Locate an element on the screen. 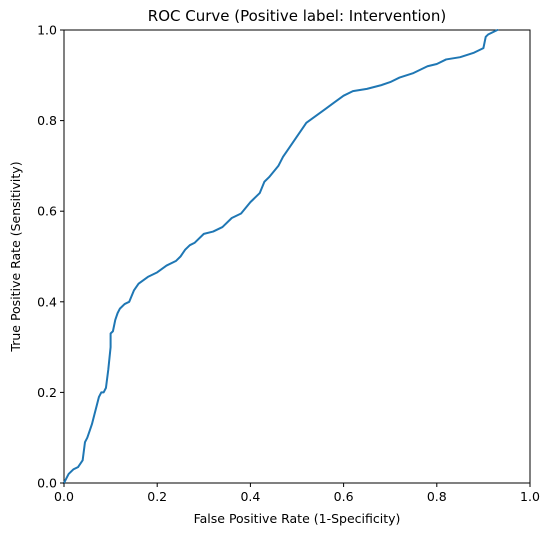 The width and height of the screenshot is (550, 540). y-tick-label: 0.6 is located at coordinates (47, 211).